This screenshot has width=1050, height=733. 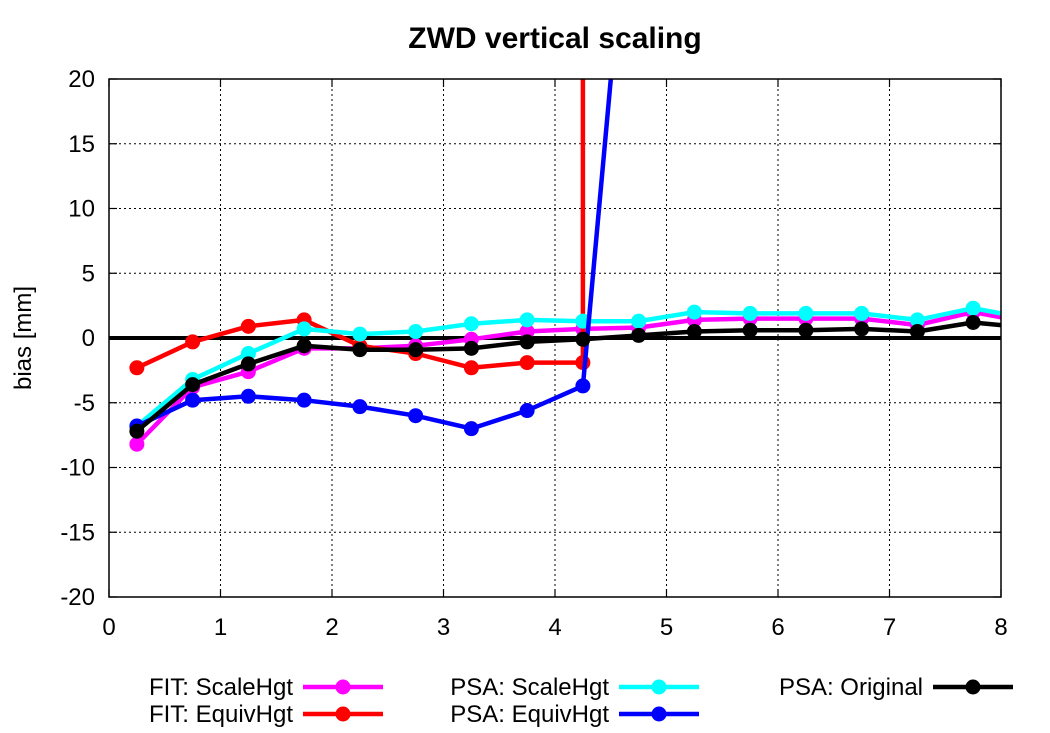 I want to click on y-tick-label: 5, so click(x=88, y=273).